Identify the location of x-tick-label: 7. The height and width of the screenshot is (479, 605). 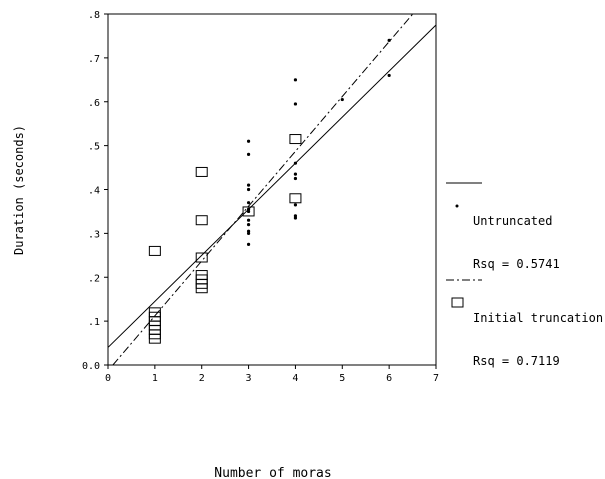
(436, 378).